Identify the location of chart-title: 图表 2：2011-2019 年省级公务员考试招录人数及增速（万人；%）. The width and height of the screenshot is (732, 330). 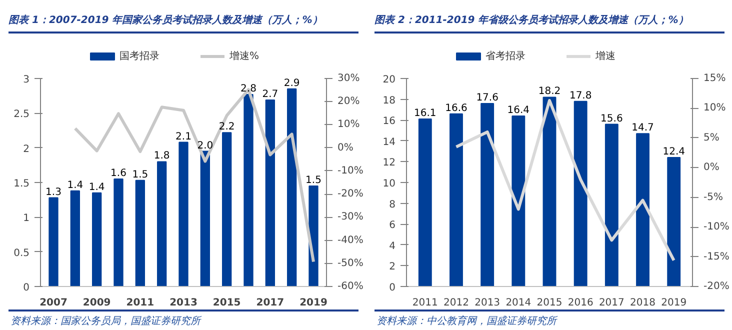
(531, 20).